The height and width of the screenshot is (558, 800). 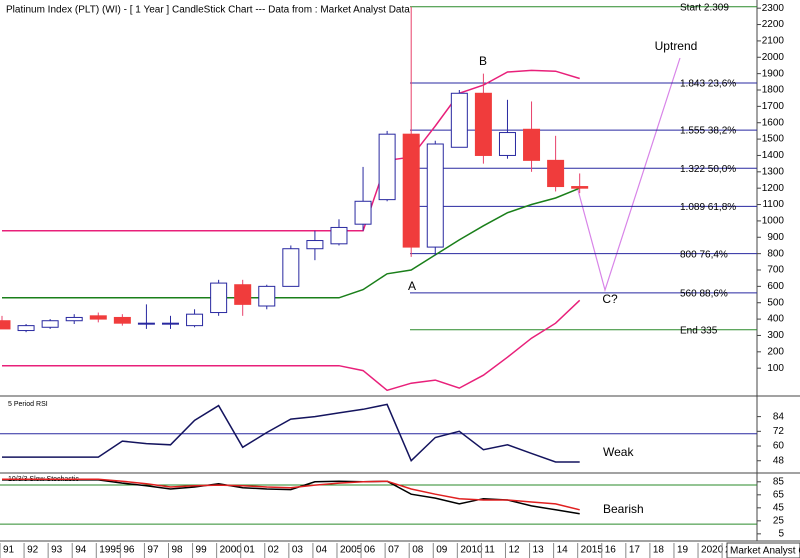 I want to click on y-tick-label: 1400, so click(x=773, y=155).